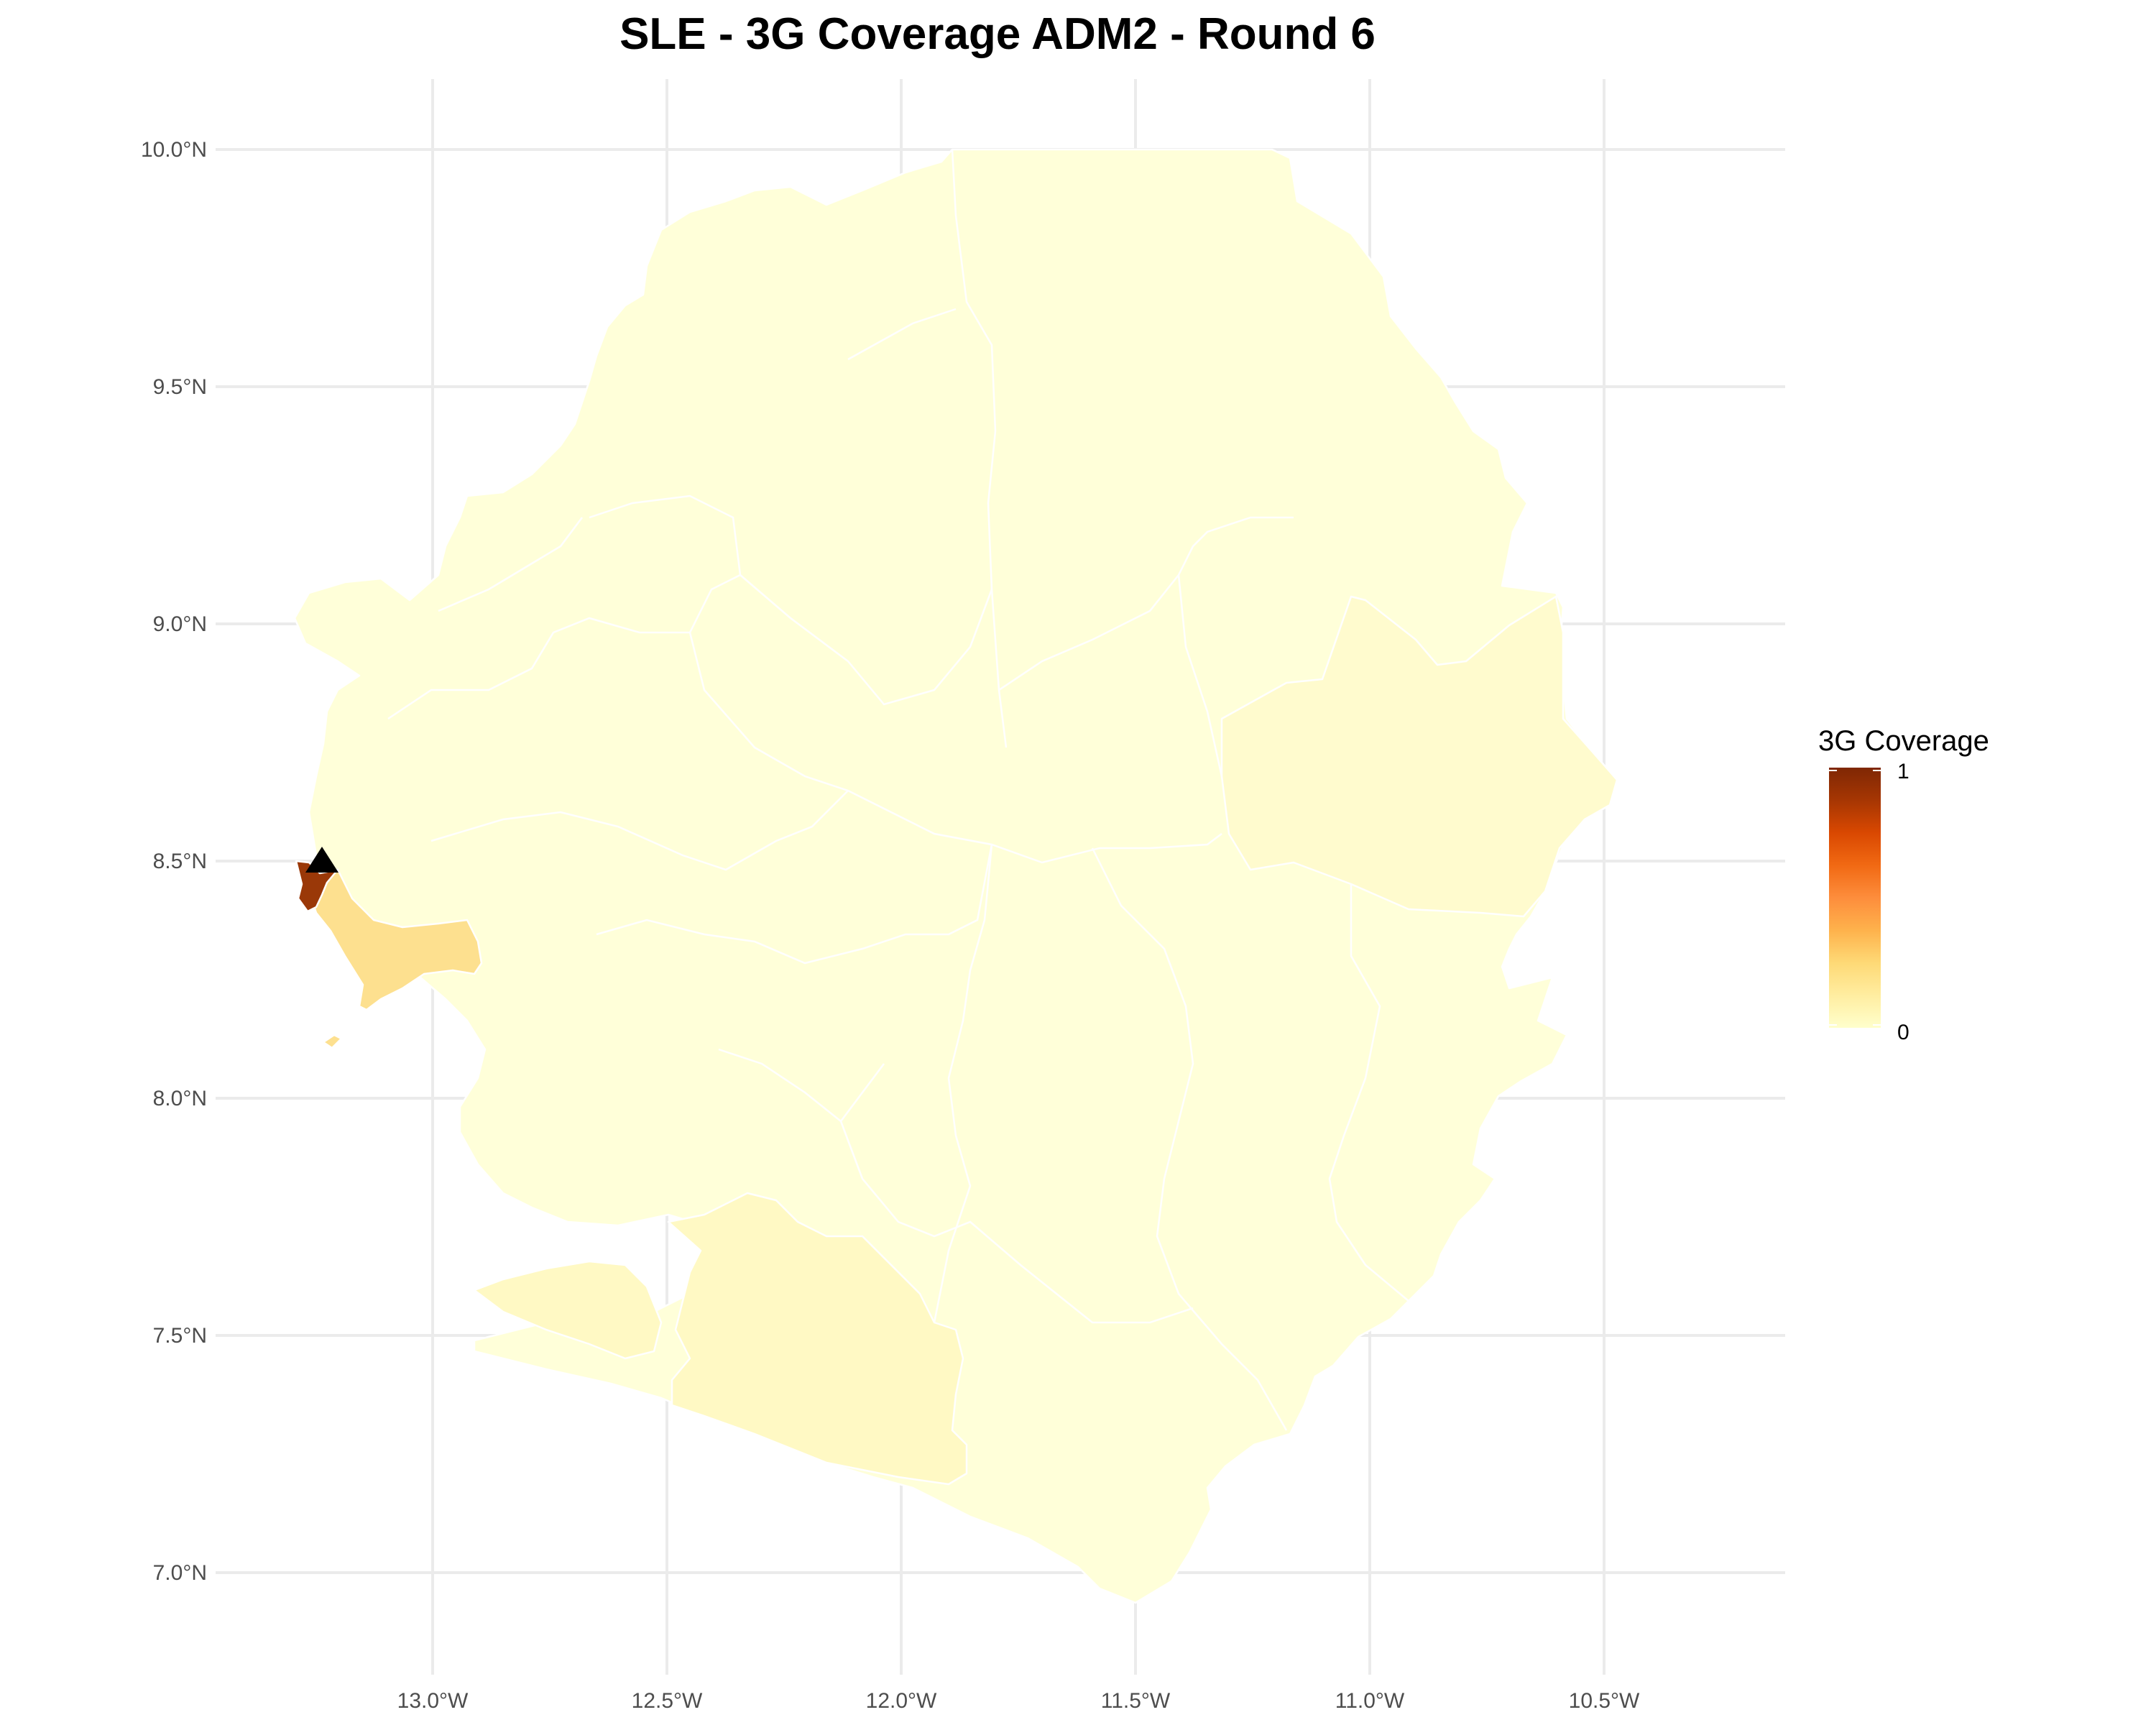 The image size is (2156, 1725). Describe the element at coordinates (1904, 884) in the screenshot. I see `legend: 3G Coverage 1 0` at that location.